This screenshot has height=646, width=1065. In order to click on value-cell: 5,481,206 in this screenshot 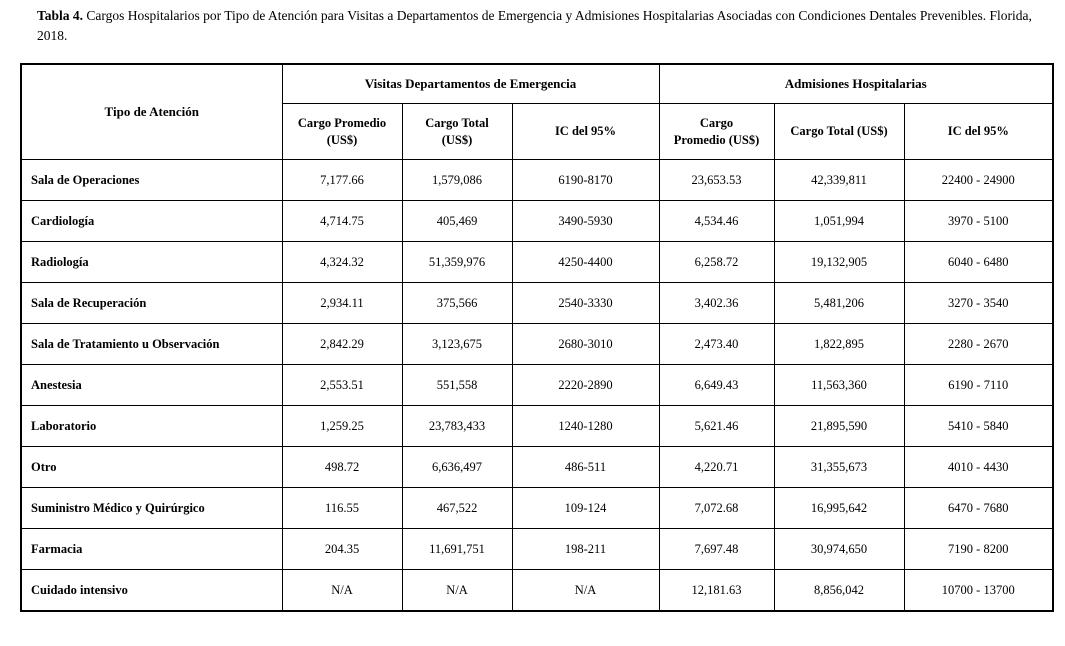, I will do `click(839, 303)`.